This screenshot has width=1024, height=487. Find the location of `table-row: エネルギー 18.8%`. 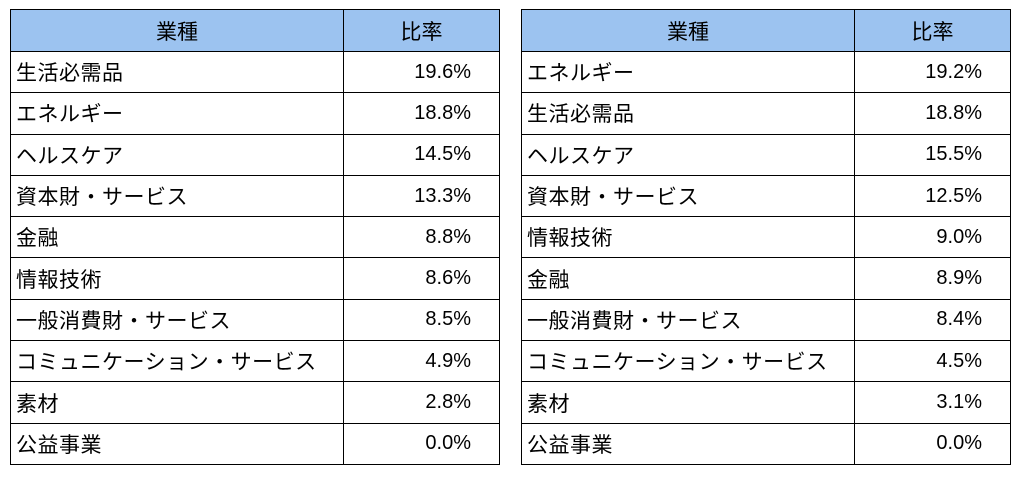

table-row: エネルギー 18.8% is located at coordinates (255, 113).